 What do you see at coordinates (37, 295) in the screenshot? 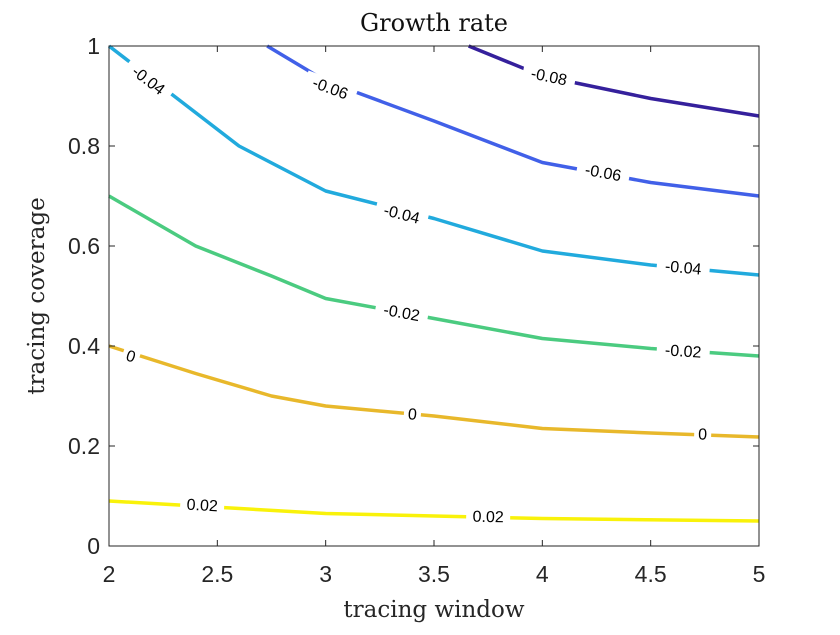
I see `y-axis-label: tracing coverage` at bounding box center [37, 295].